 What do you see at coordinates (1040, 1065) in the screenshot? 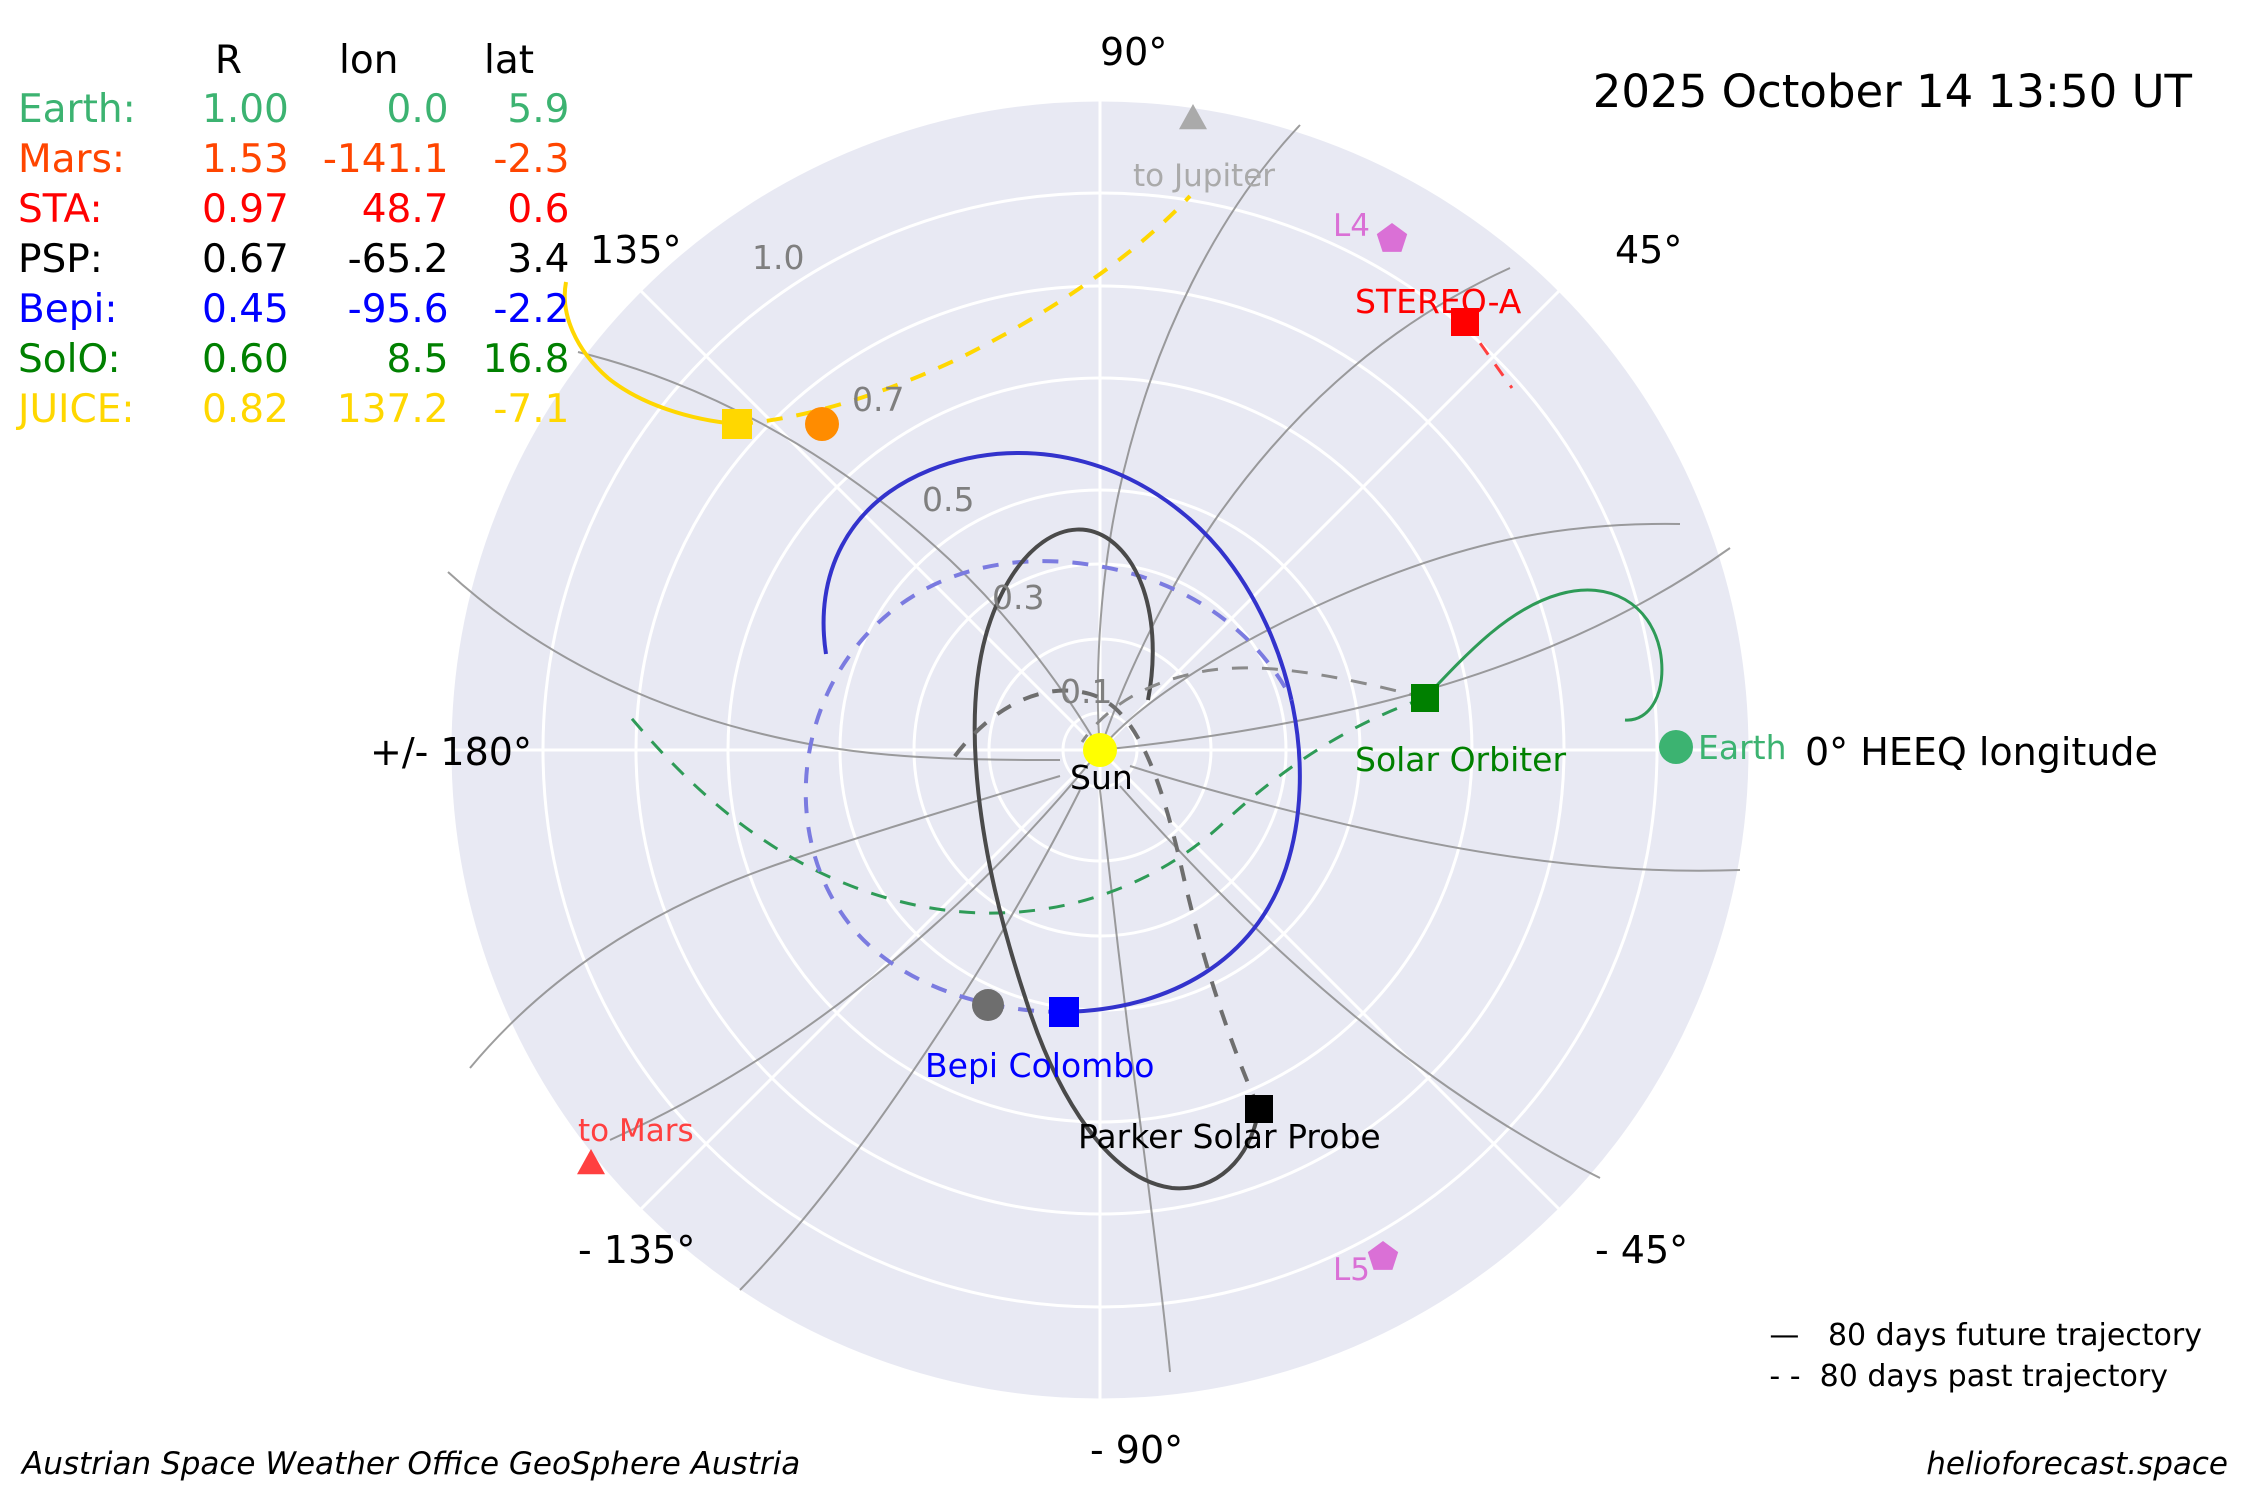
I see `label-bepi-colombo: Bepi Colombo` at bounding box center [1040, 1065].